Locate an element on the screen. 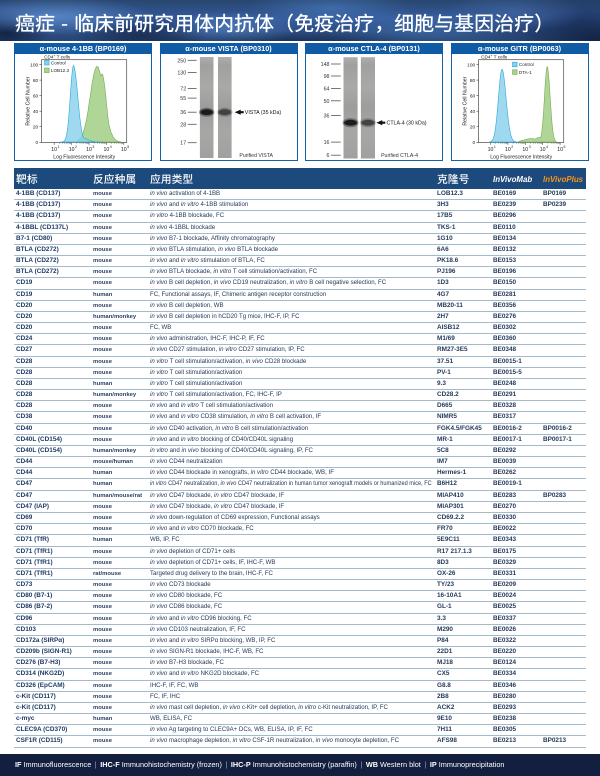 The width and height of the screenshot is (600, 776). svg-text: 72 is located at coordinates (183, 90).